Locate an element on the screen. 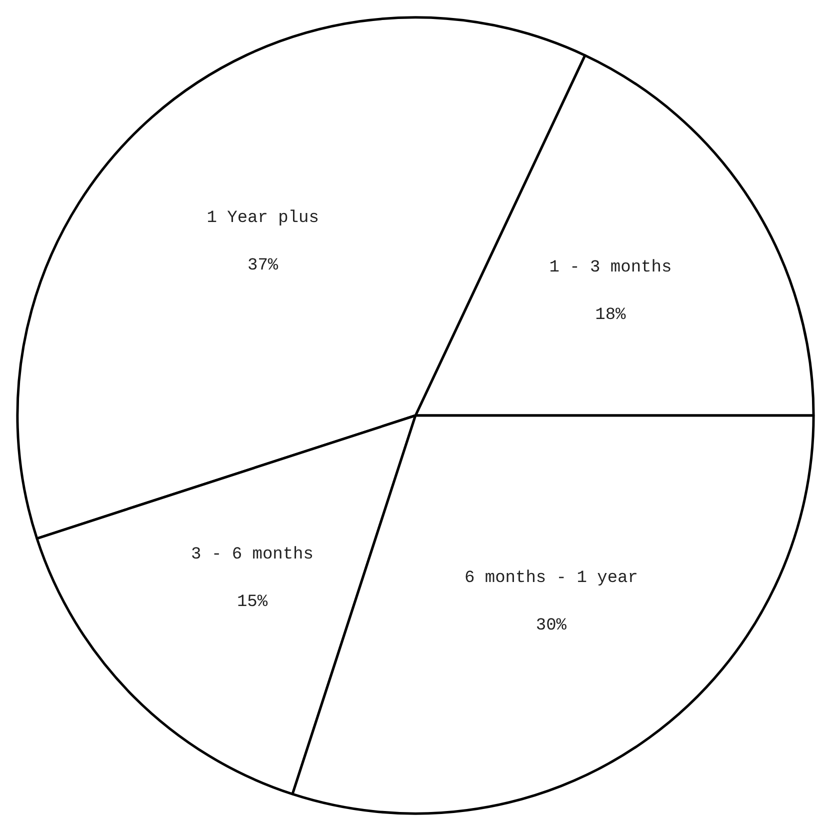  data-label: 37% is located at coordinates (263, 266).